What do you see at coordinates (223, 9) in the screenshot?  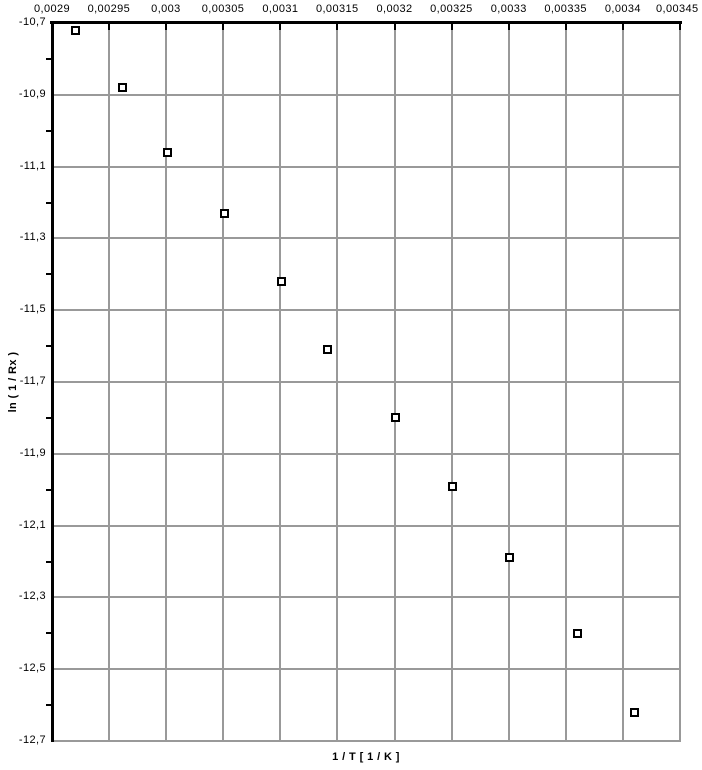 I see `x-tick-label: 0,00305` at bounding box center [223, 9].